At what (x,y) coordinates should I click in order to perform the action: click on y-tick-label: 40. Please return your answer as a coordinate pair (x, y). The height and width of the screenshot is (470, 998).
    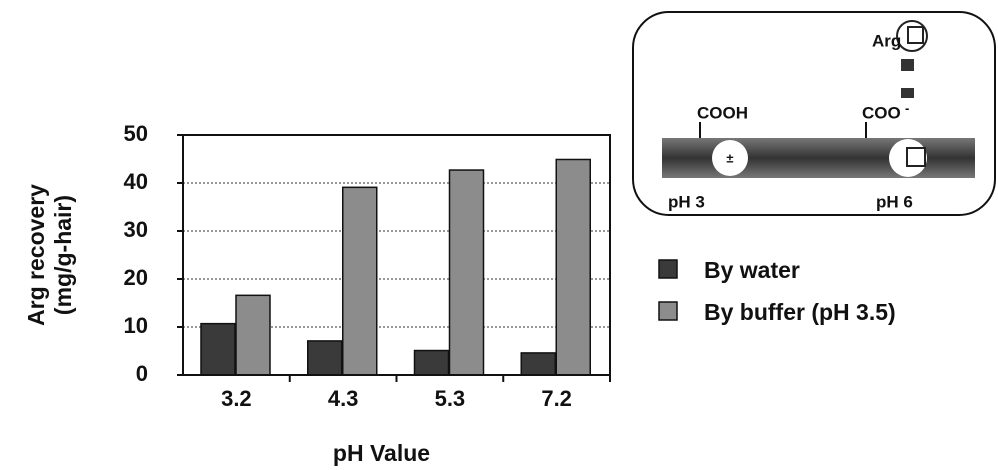
    Looking at the image, I should click on (136, 181).